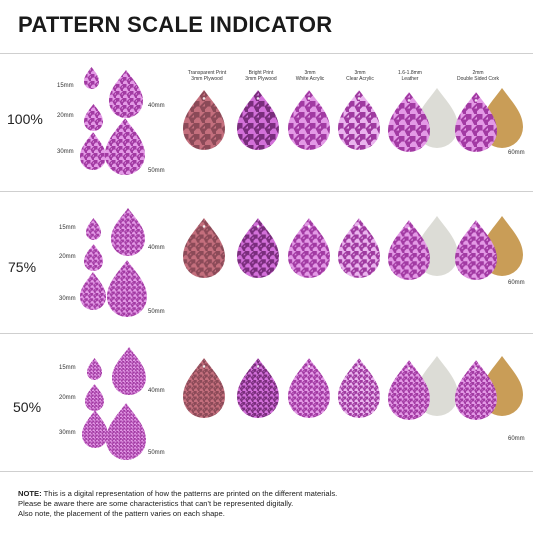 This screenshot has height=533, width=533. What do you see at coordinates (410, 76) in the screenshot?
I see `material-header-leather: 1.6-1.8mm Leather` at bounding box center [410, 76].